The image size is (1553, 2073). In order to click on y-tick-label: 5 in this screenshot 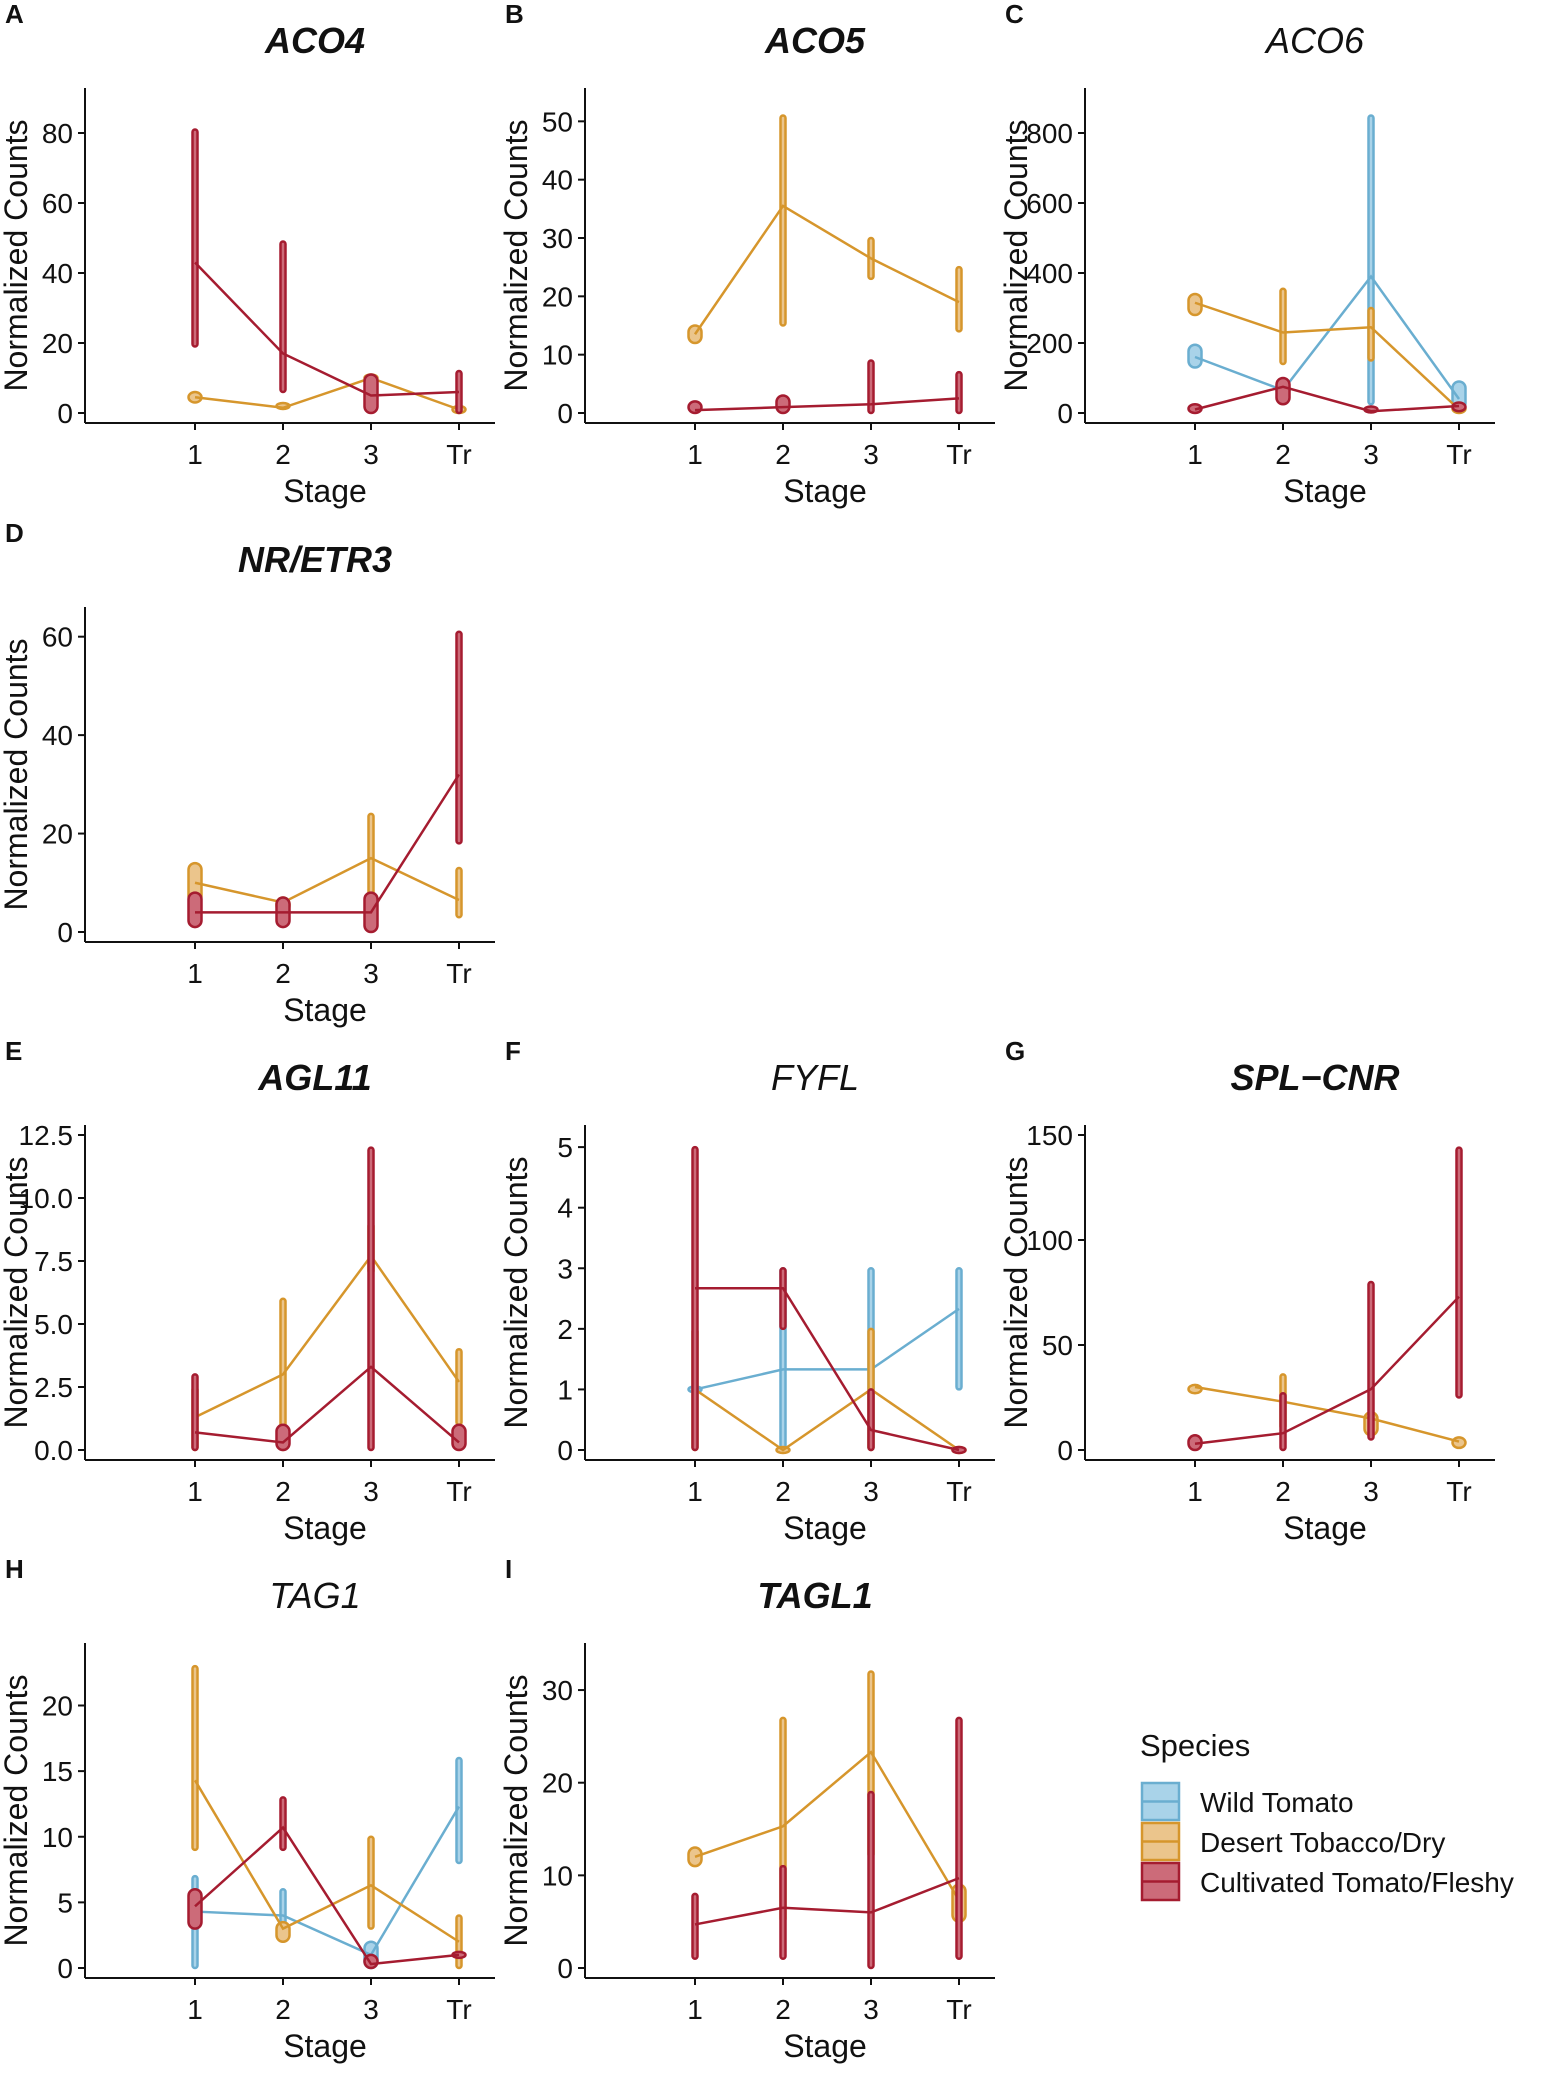, I will do `click(565, 1147)`.